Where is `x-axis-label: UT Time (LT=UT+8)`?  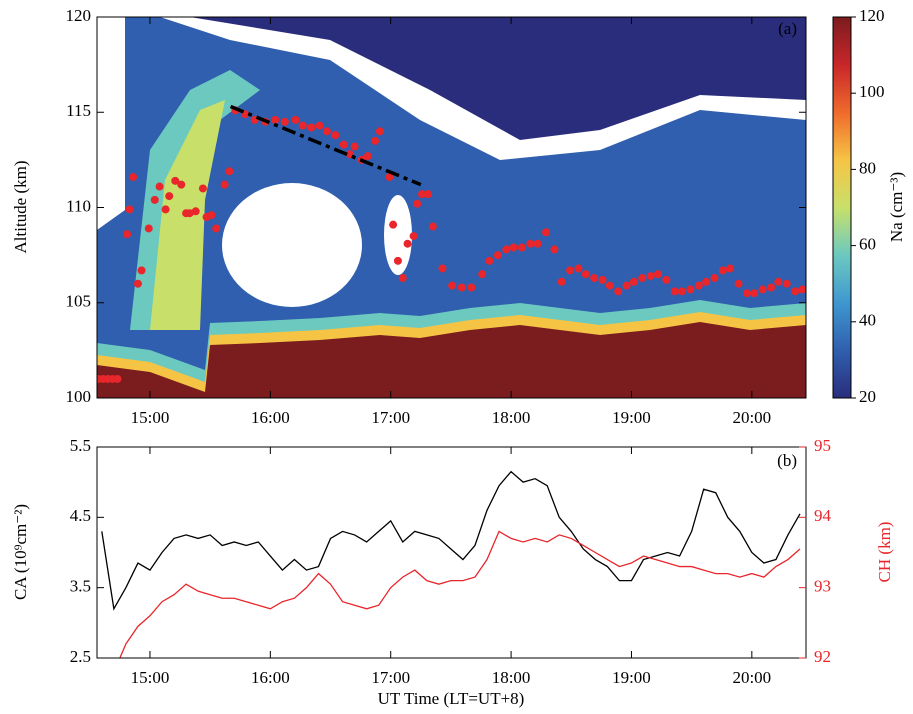
x-axis-label: UT Time (LT=UT+8) is located at coordinates (451, 698).